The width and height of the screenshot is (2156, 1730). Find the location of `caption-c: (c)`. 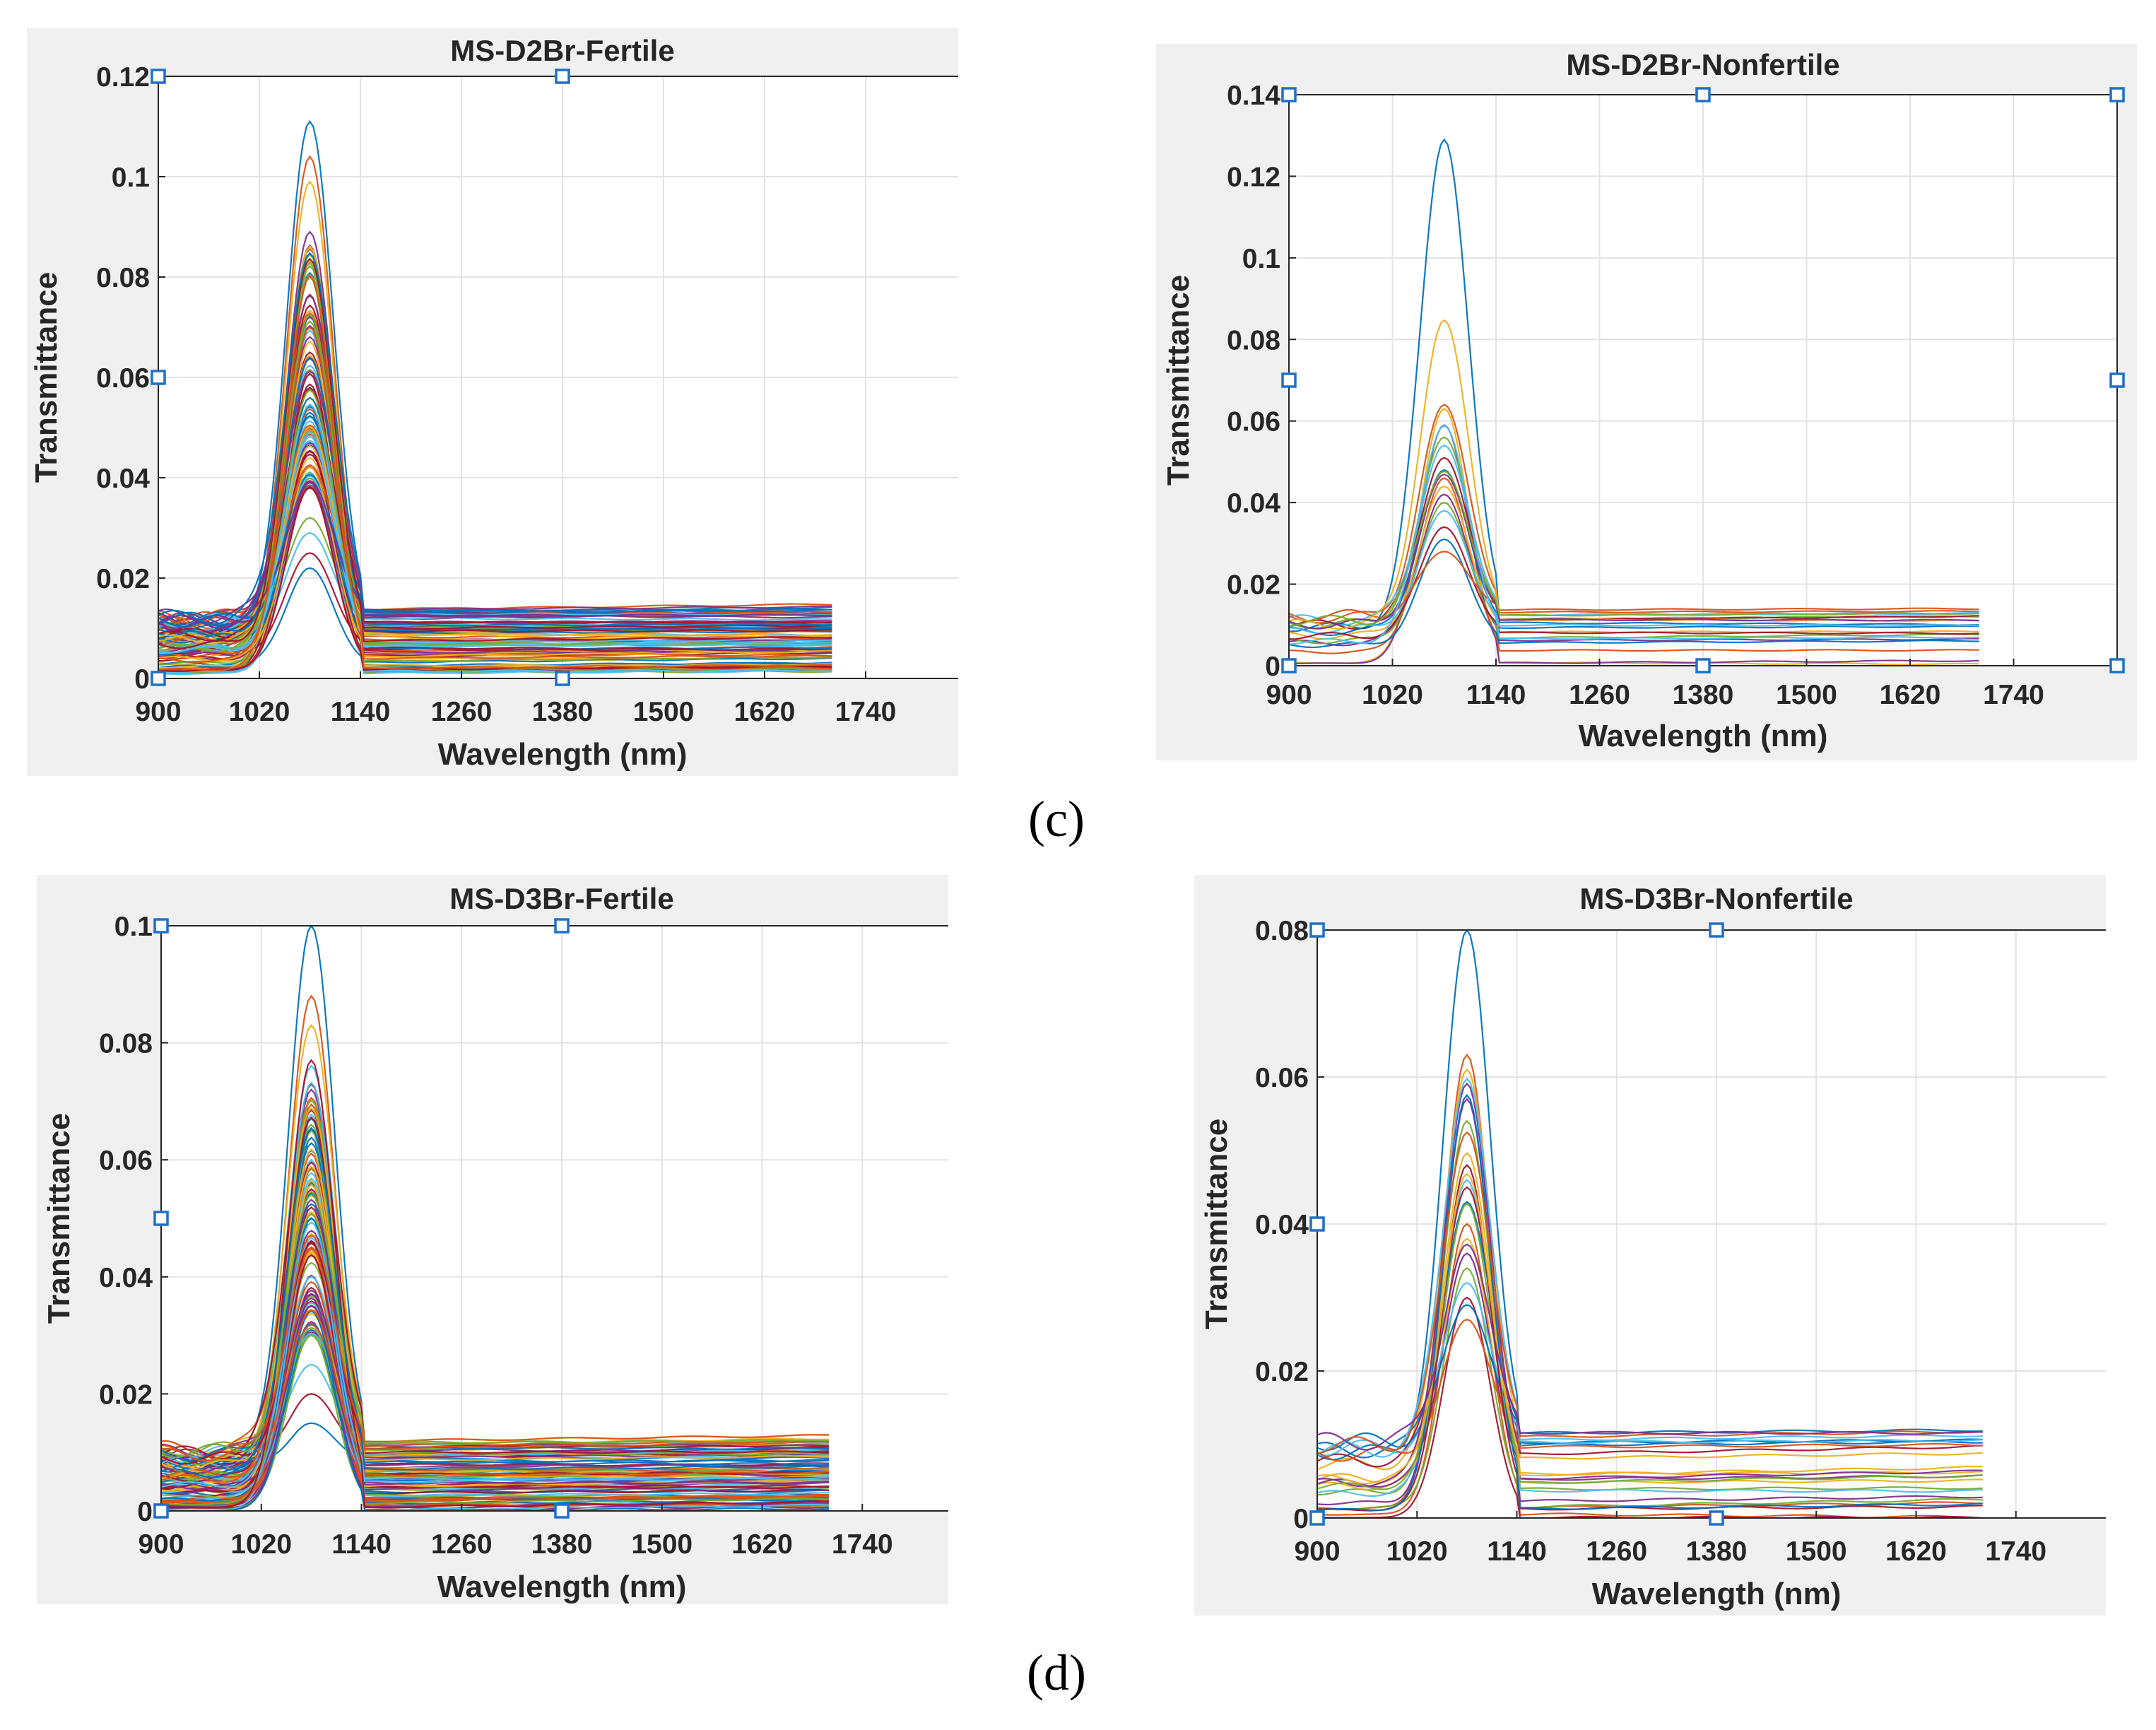

caption-c: (c) is located at coordinates (1056, 819).